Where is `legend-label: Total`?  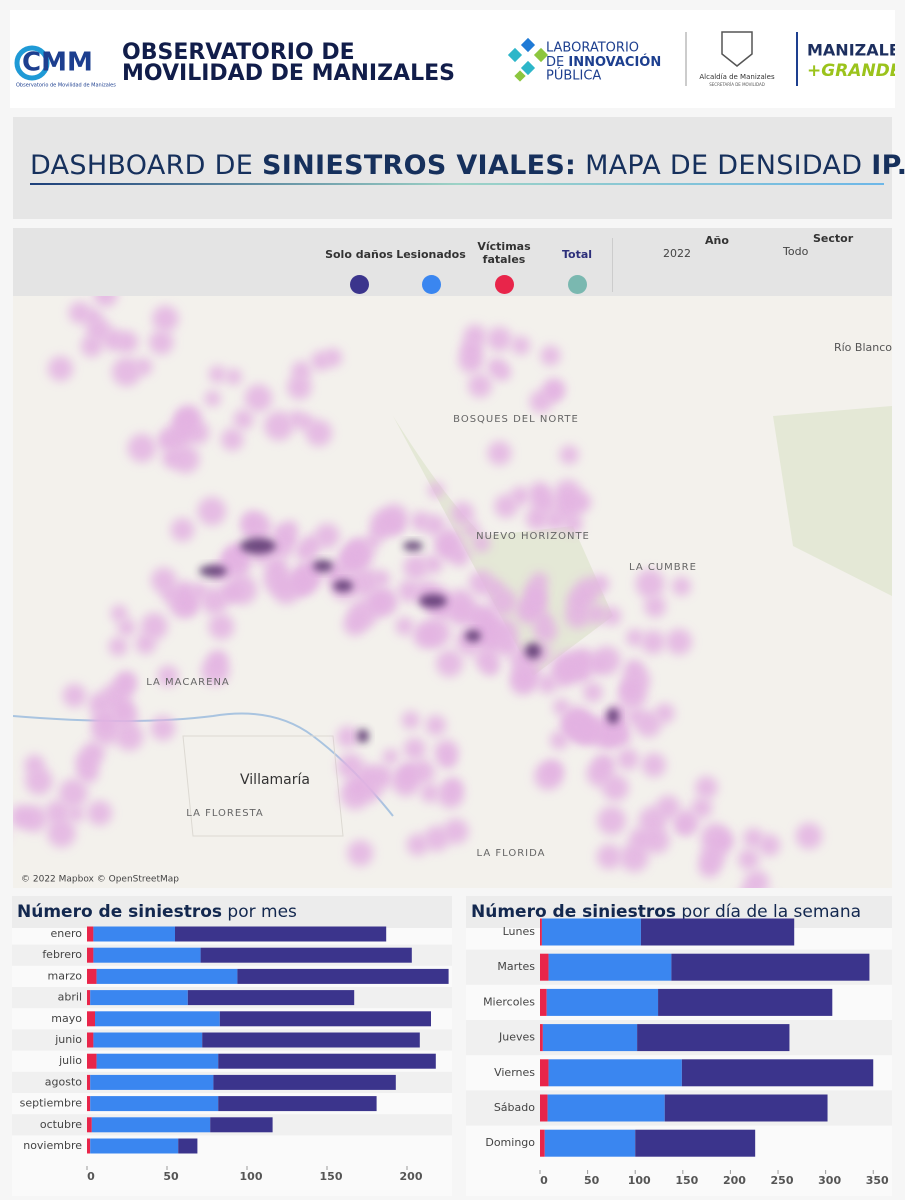
legend-label: Total is located at coordinates (577, 254).